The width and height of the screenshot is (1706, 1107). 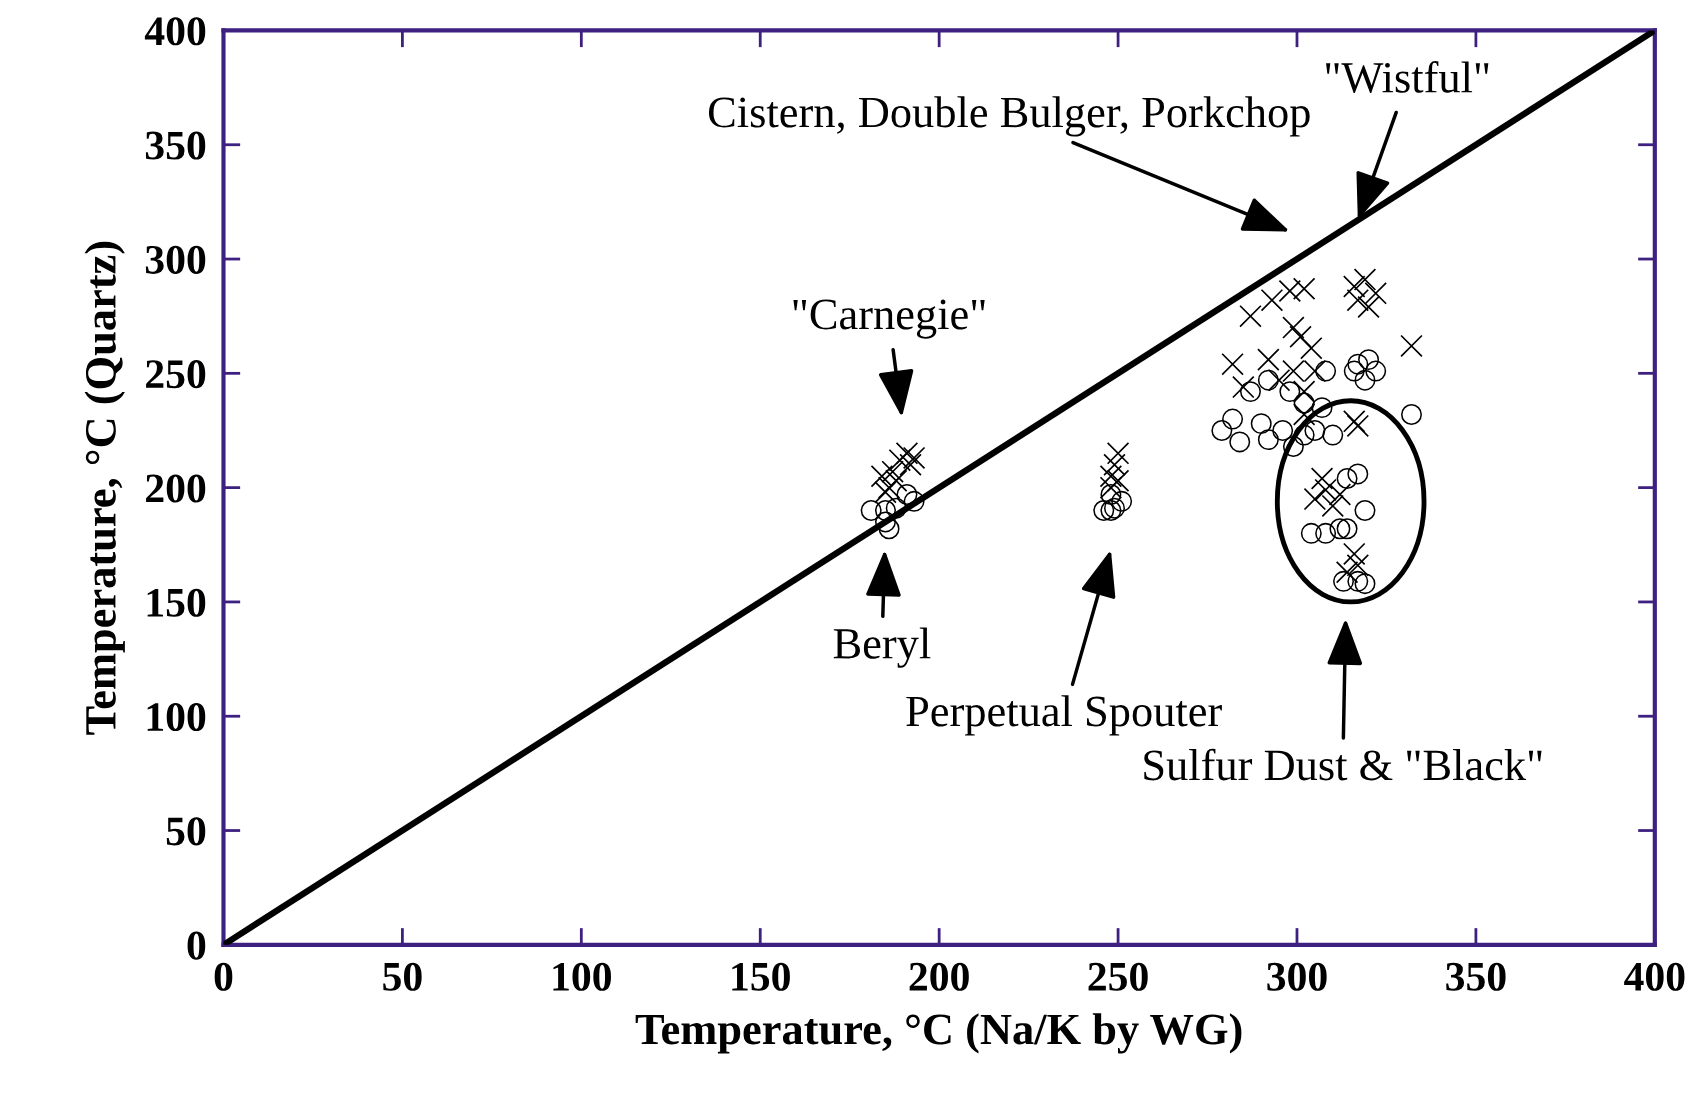 What do you see at coordinates (1118, 976) in the screenshot?
I see `x-tick-label: 250` at bounding box center [1118, 976].